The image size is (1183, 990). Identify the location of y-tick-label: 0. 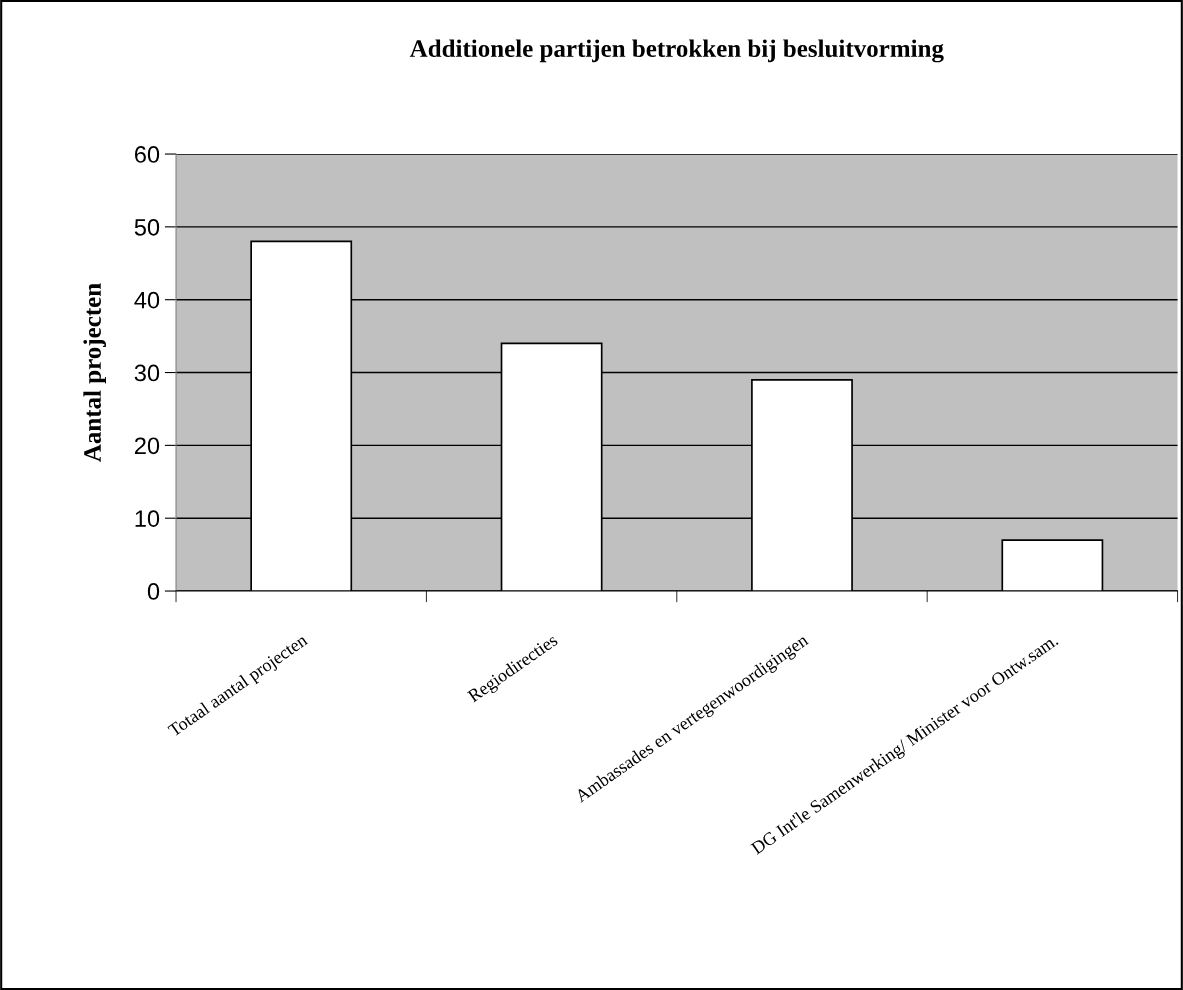
(153, 591).